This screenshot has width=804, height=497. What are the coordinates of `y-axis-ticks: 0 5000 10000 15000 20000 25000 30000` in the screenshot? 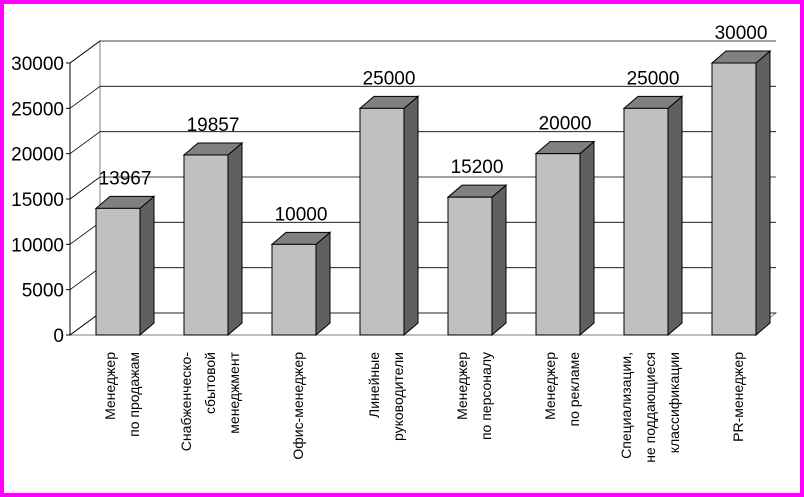 It's located at (37, 200).